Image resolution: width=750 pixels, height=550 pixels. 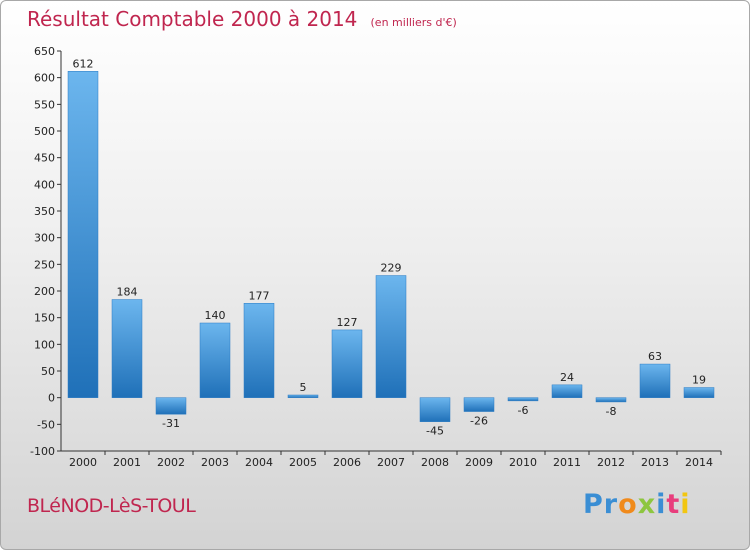 What do you see at coordinates (44, 264) in the screenshot?
I see `y-tick-label: 250` at bounding box center [44, 264].